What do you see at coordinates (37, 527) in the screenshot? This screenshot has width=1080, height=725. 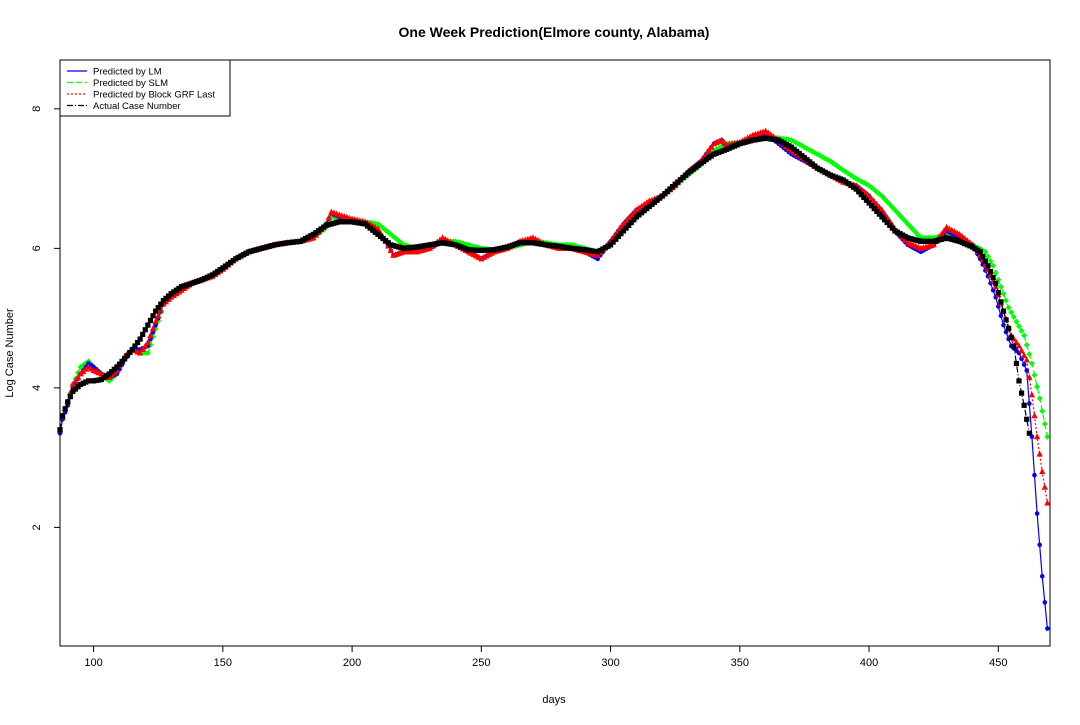 I see `y-tick-label: 2` at bounding box center [37, 527].